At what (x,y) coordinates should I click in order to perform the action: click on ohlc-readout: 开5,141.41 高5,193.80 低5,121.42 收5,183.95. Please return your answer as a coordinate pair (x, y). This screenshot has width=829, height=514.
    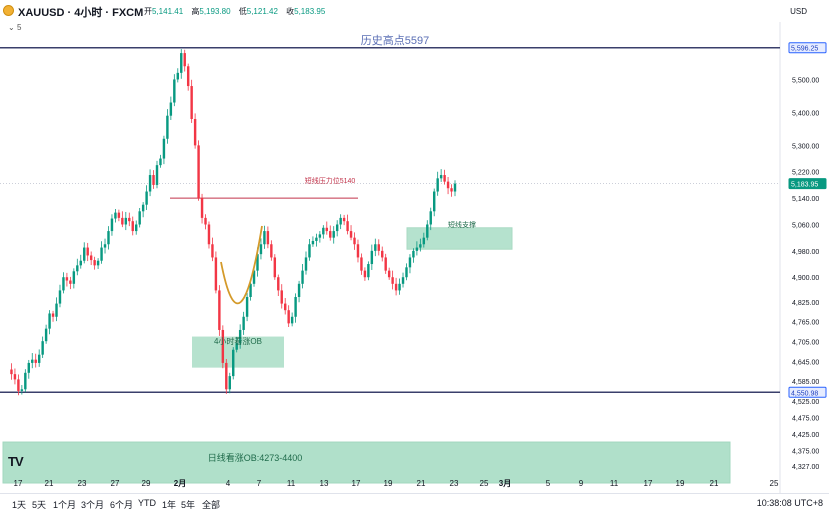
    Looking at the image, I should click on (237, 11).